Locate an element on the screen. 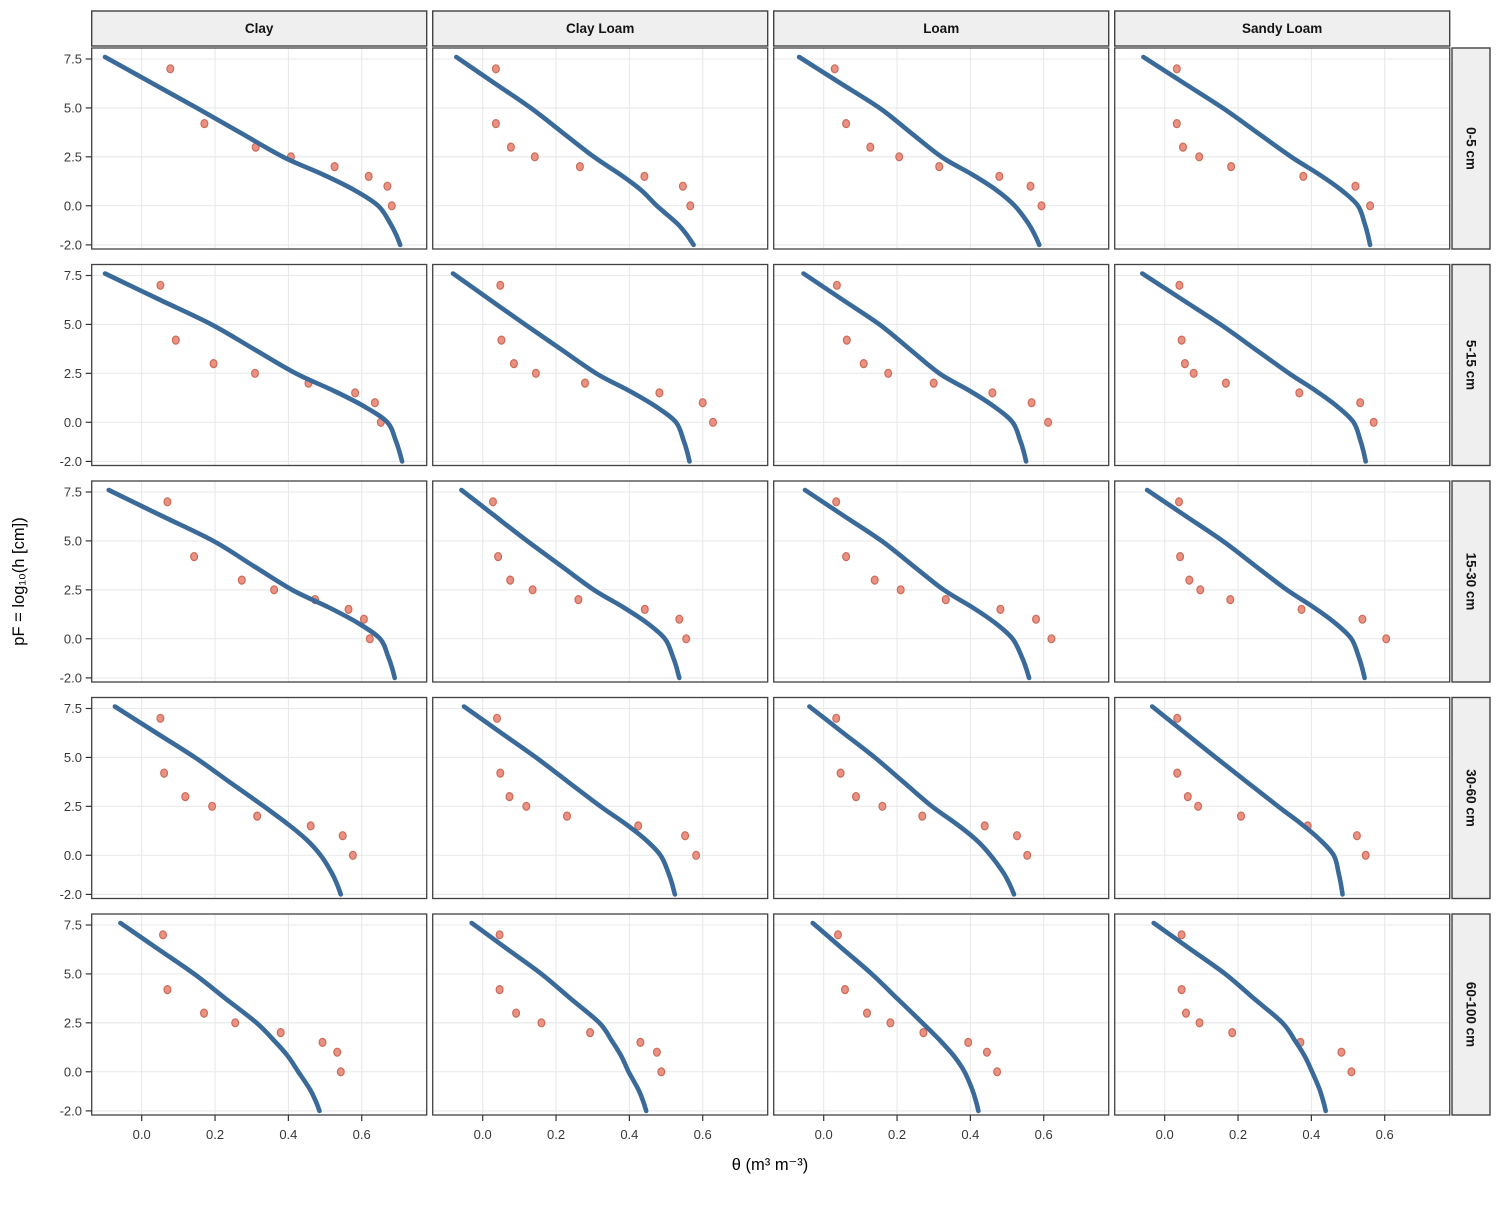  panel-background is located at coordinates (941, 798).